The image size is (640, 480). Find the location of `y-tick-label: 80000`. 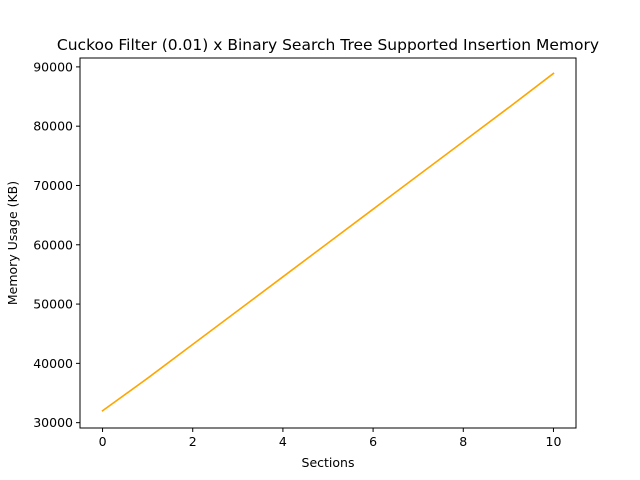

y-tick-label: 80000 is located at coordinates (53, 126).